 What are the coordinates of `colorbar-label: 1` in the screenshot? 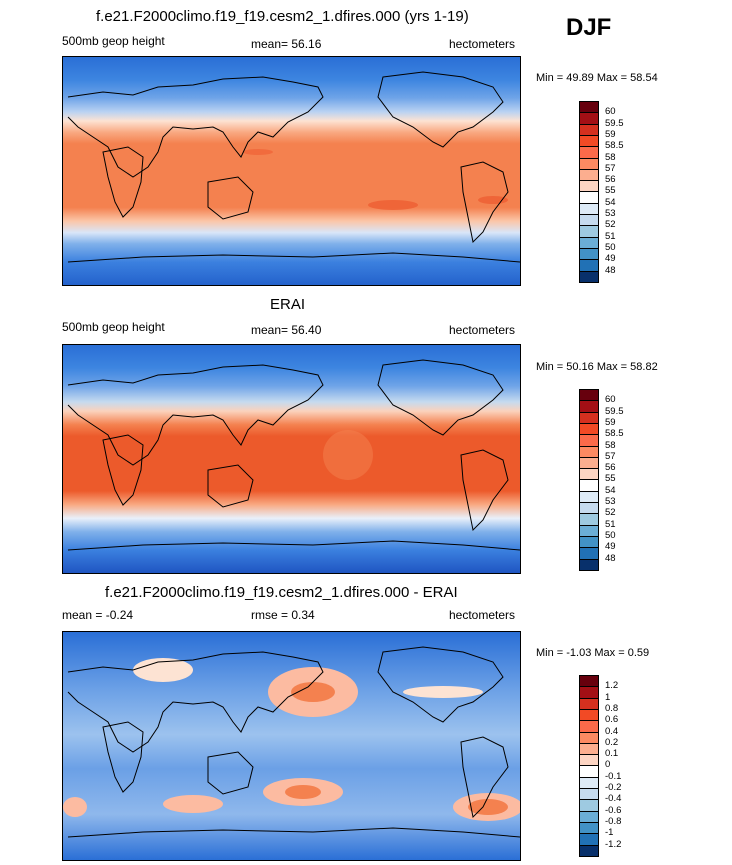 It's located at (608, 697).